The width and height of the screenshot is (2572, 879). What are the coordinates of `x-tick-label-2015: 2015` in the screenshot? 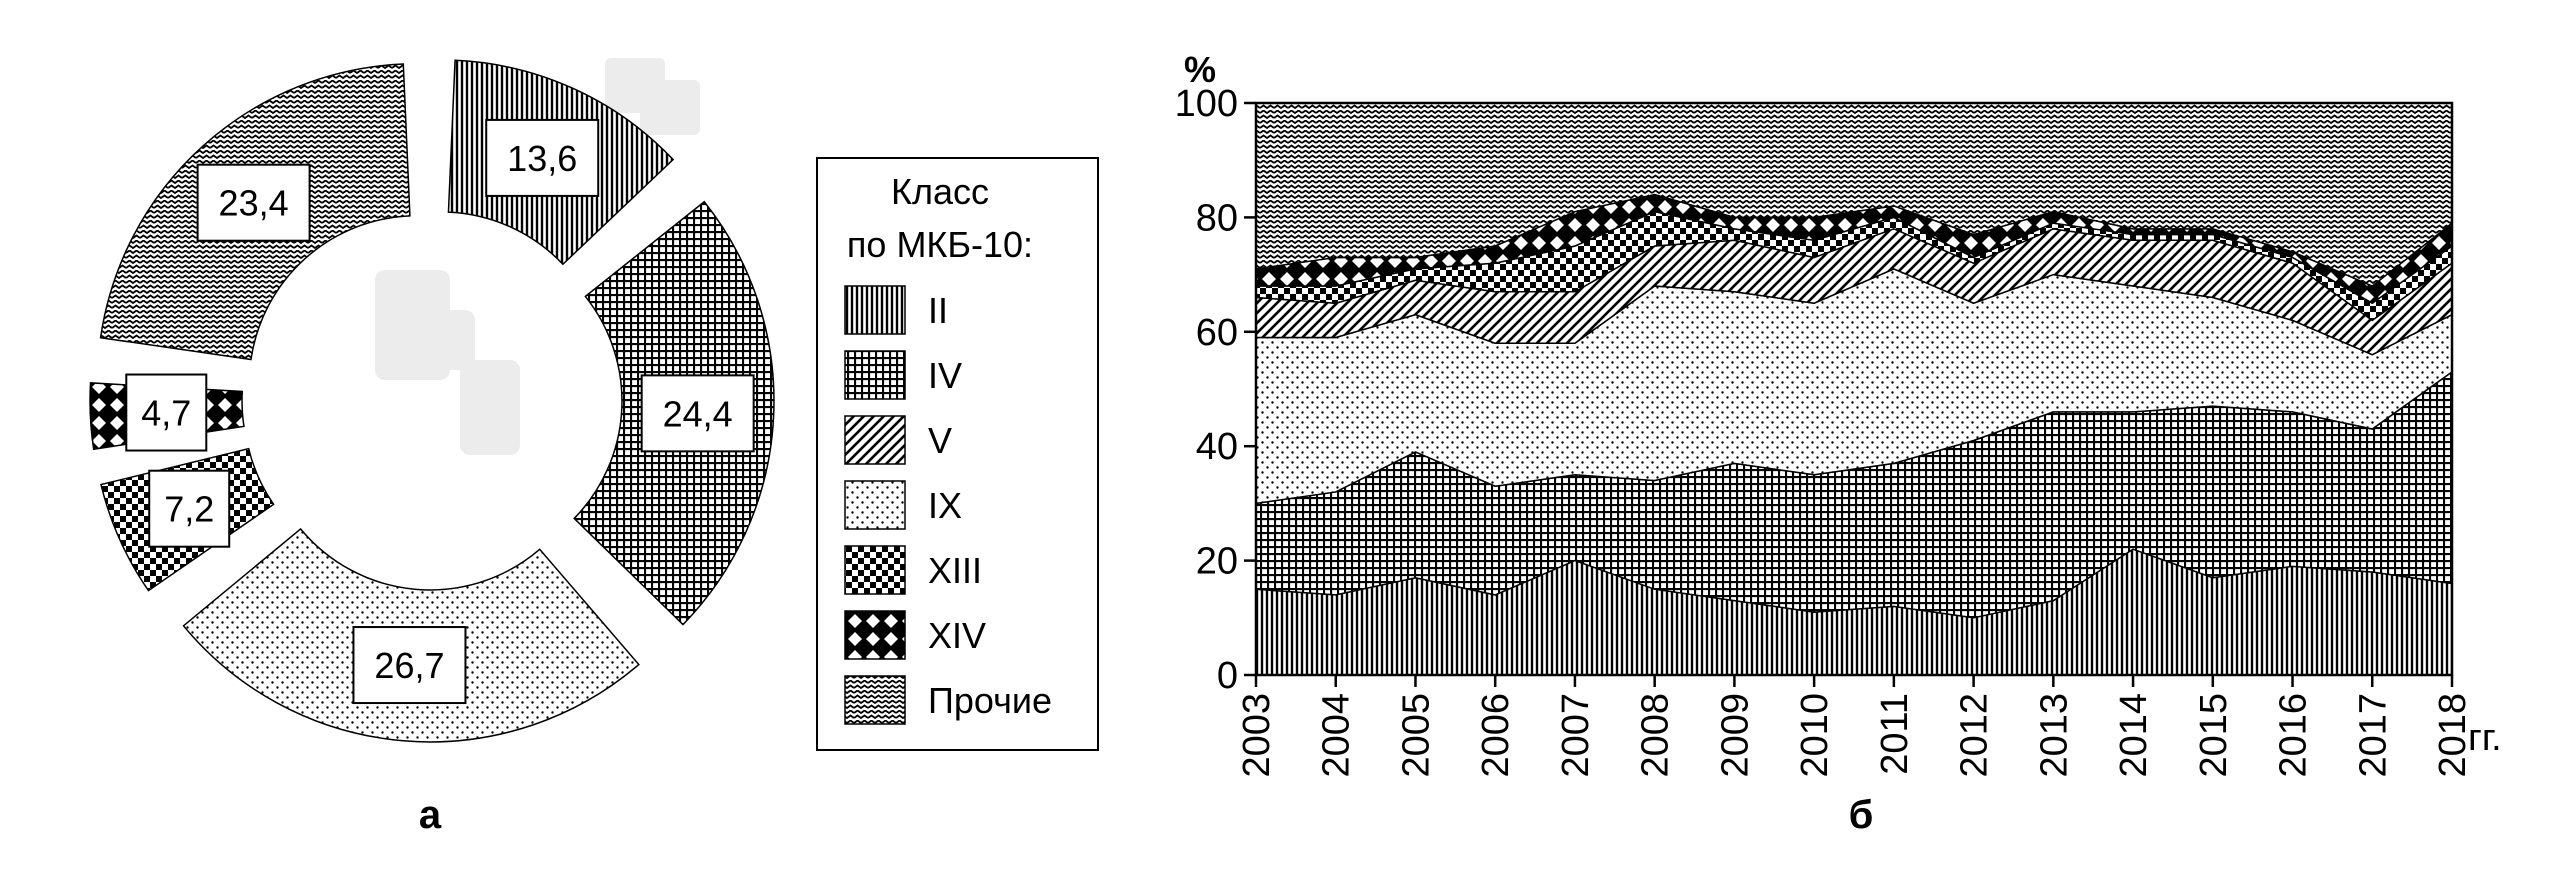 It's located at (2214, 735).